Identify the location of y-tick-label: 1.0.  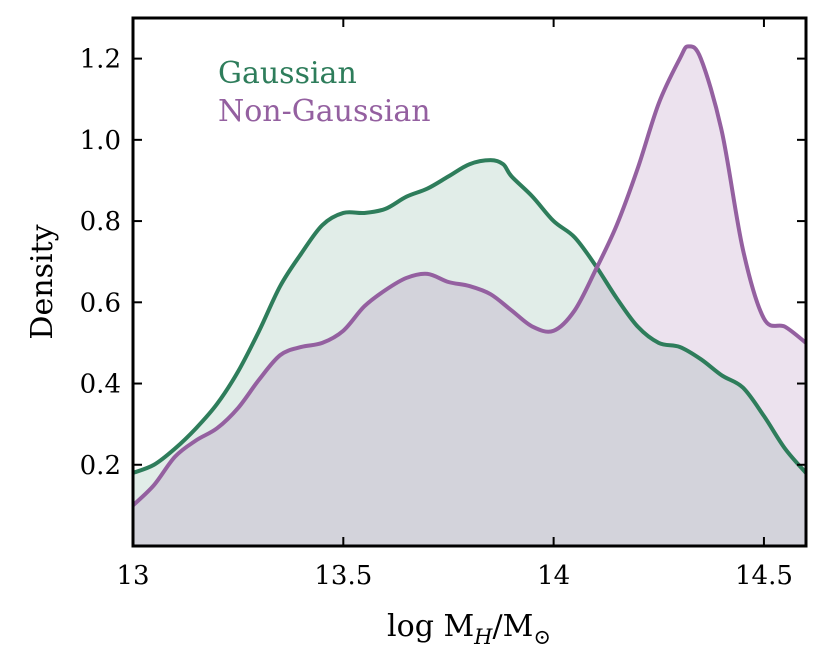
(100, 141).